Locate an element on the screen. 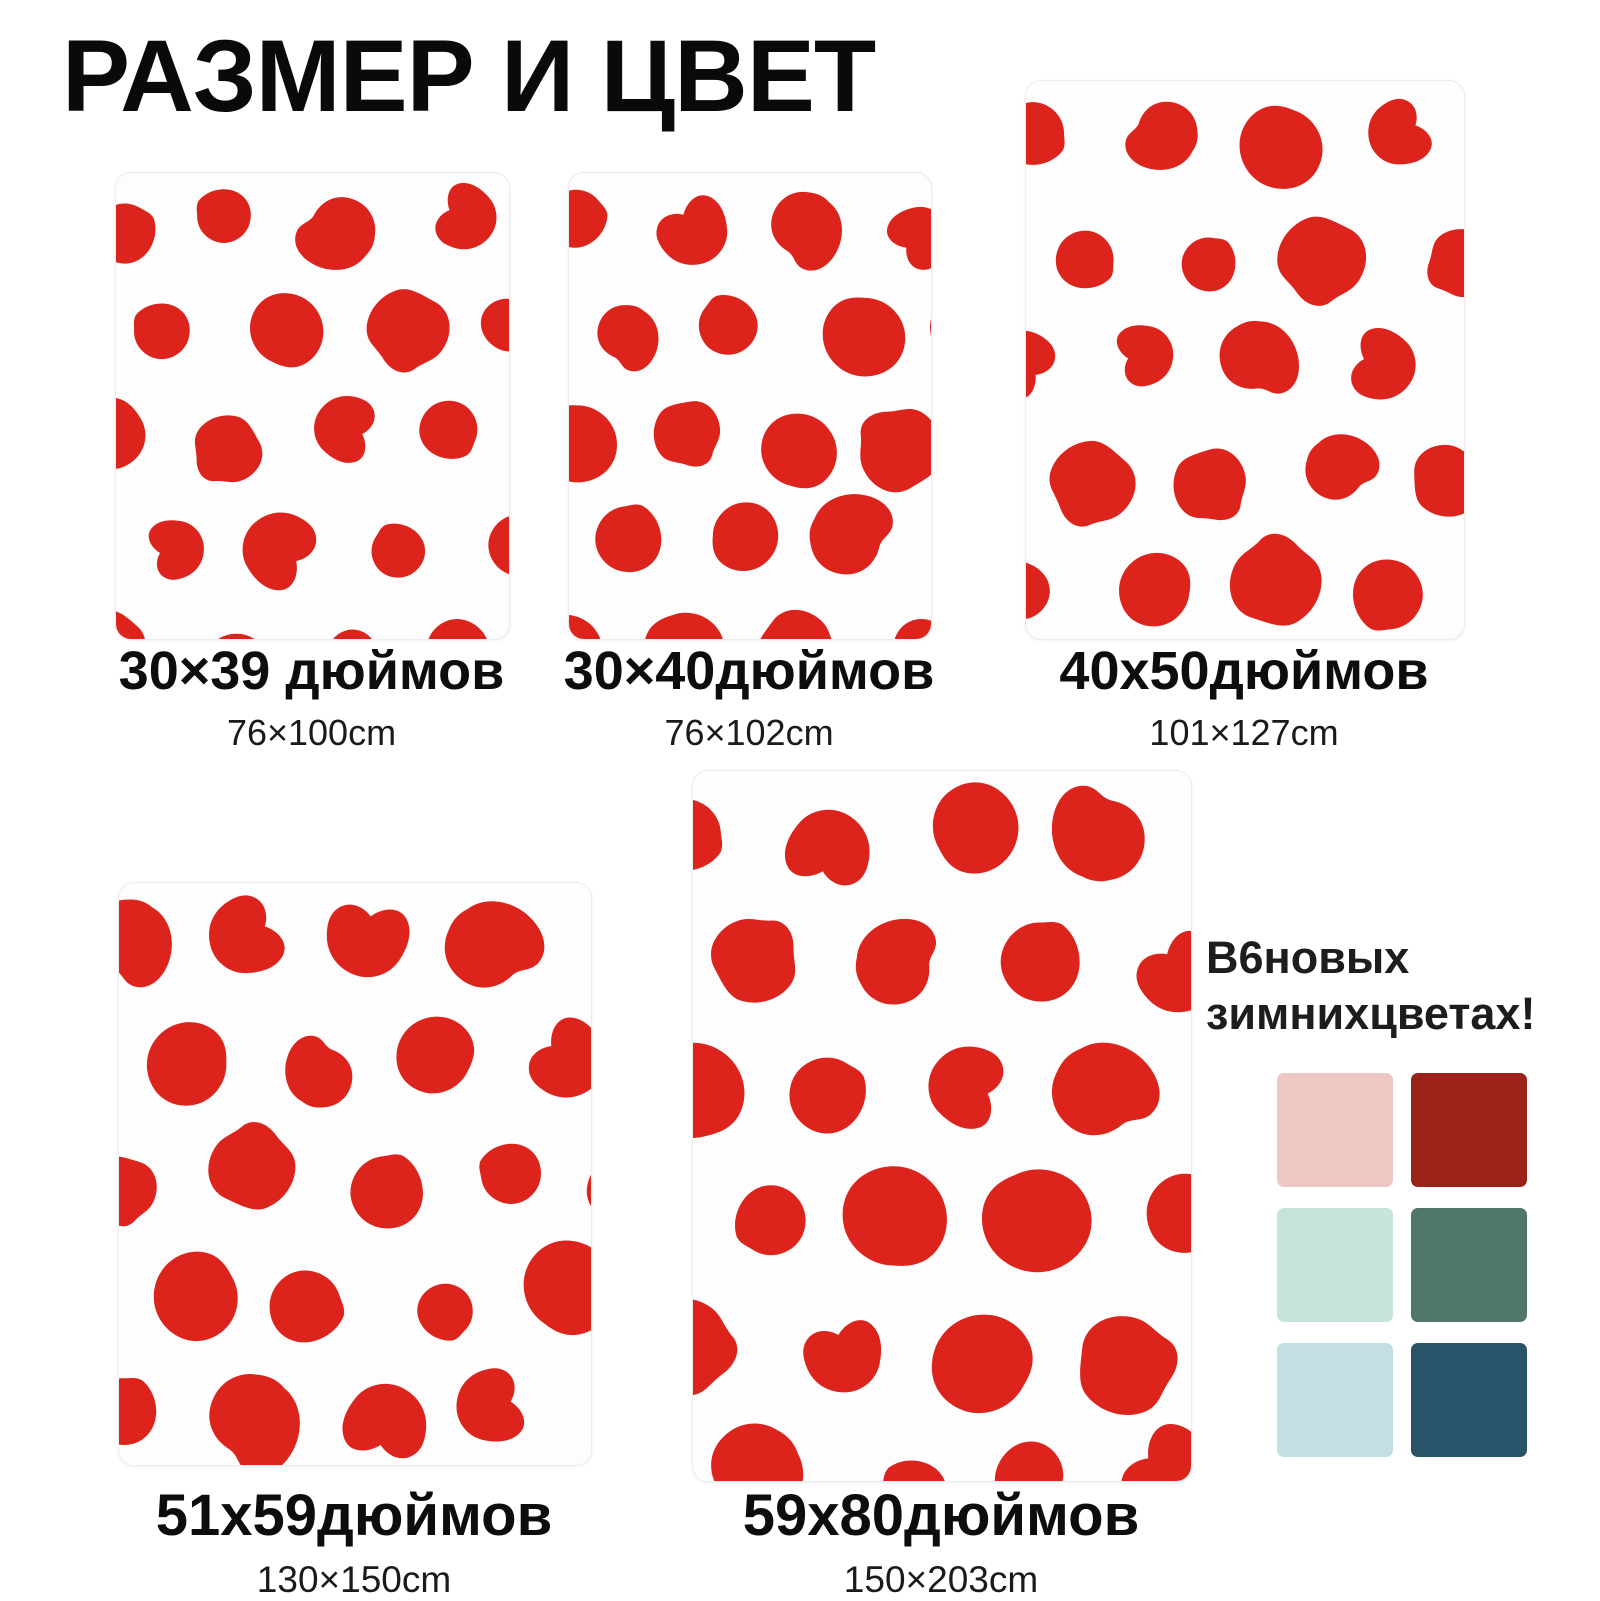 Image resolution: width=1600 pixels, height=1601 pixels. colors-note: В6новых зимнихцветах! is located at coordinates (1370, 986).